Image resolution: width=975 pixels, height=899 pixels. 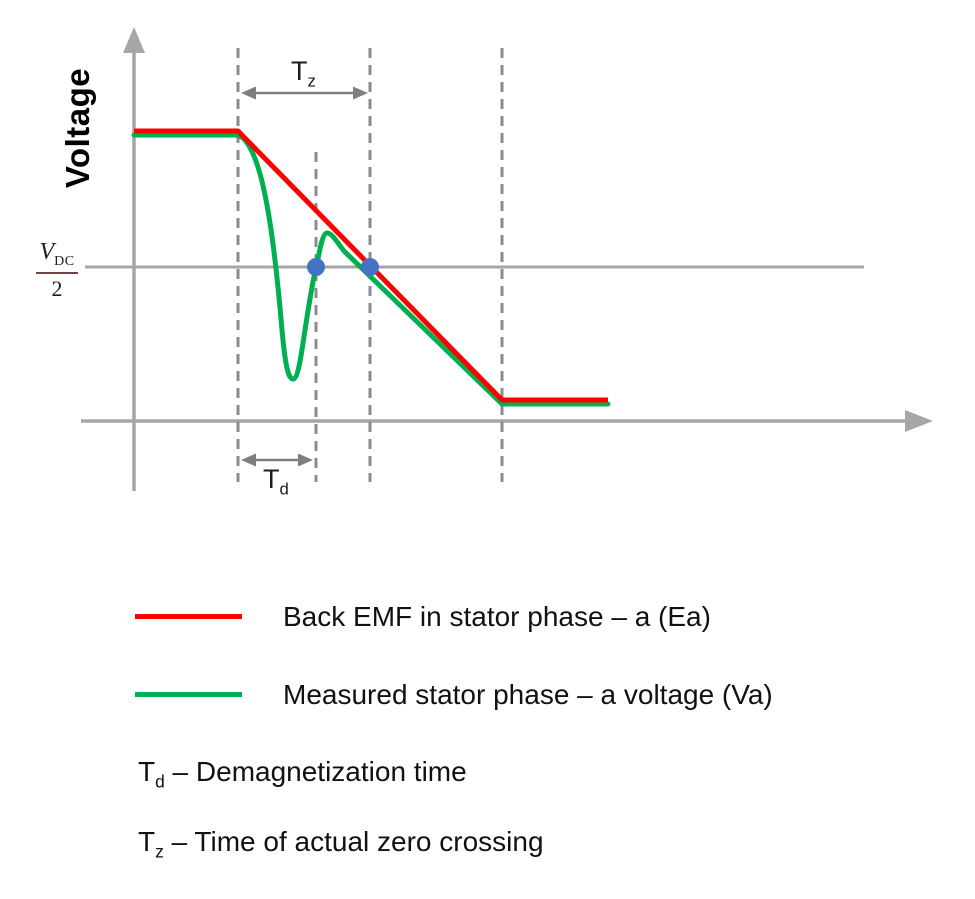 I want to click on back-emf-line-swatch, so click(x=188, y=616).